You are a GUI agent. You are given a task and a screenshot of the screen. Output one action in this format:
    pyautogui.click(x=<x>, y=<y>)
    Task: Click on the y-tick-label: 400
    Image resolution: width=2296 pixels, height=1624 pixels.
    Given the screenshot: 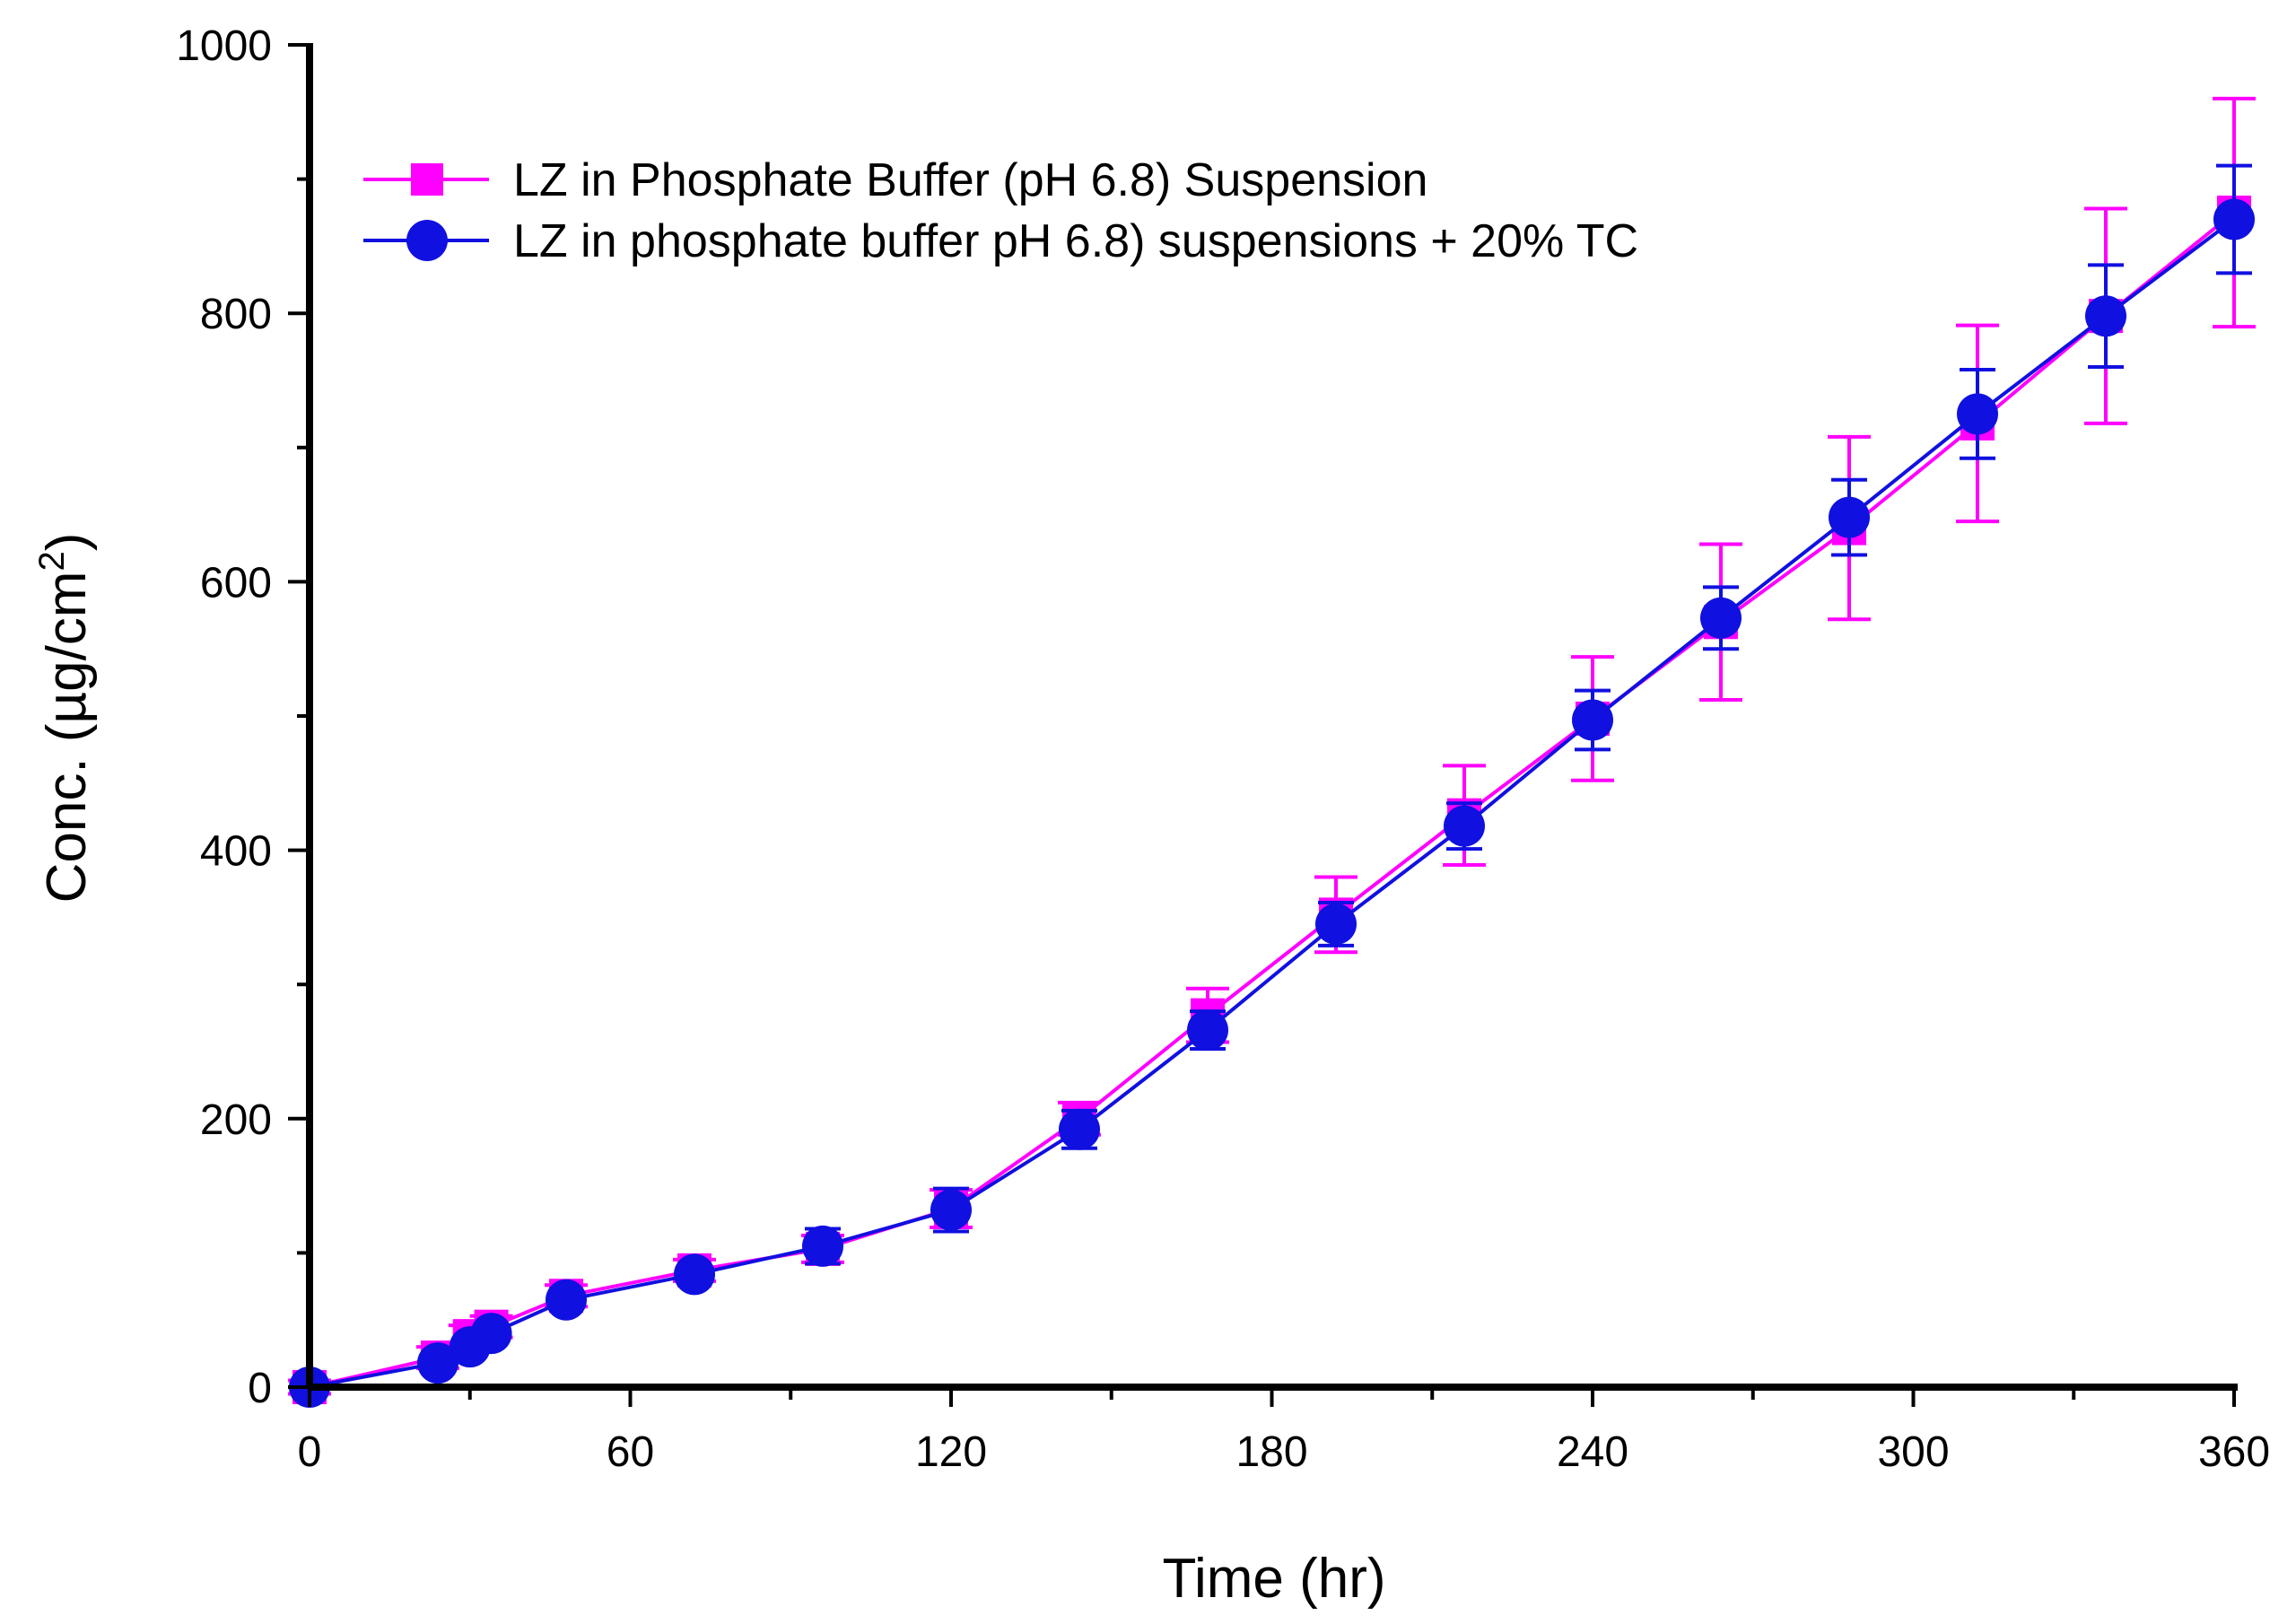 What is the action you would take?
    pyautogui.click(x=236, y=852)
    